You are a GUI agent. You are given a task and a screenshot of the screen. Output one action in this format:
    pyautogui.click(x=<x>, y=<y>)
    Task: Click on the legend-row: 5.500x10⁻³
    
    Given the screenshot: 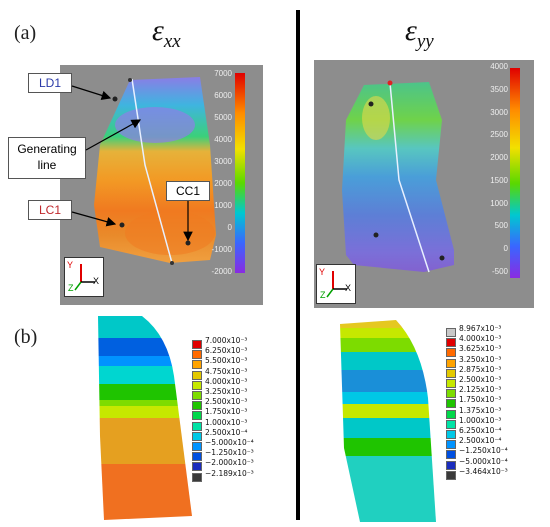 What is the action you would take?
    pyautogui.click(x=219, y=363)
    